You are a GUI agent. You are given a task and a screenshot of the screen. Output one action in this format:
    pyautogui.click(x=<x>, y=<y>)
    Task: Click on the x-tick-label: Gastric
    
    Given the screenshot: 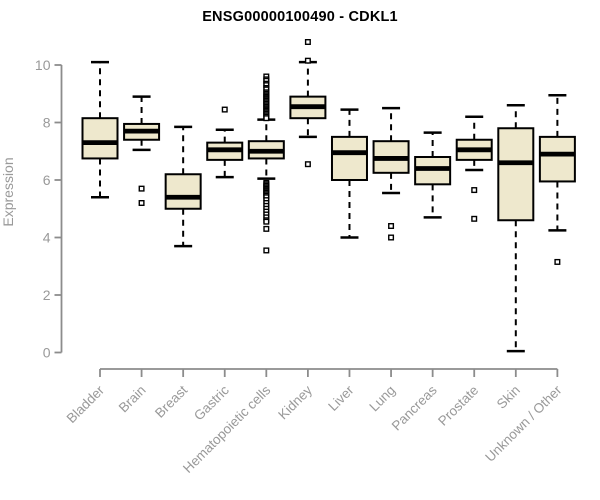 What is the action you would take?
    pyautogui.click(x=211, y=402)
    